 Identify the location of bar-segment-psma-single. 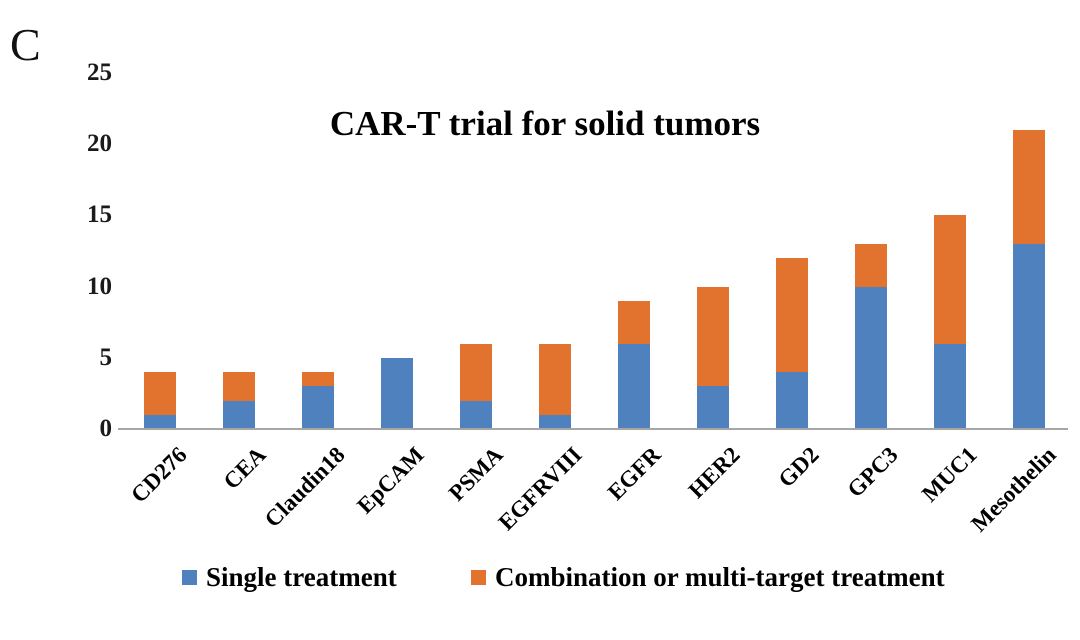
(476, 414).